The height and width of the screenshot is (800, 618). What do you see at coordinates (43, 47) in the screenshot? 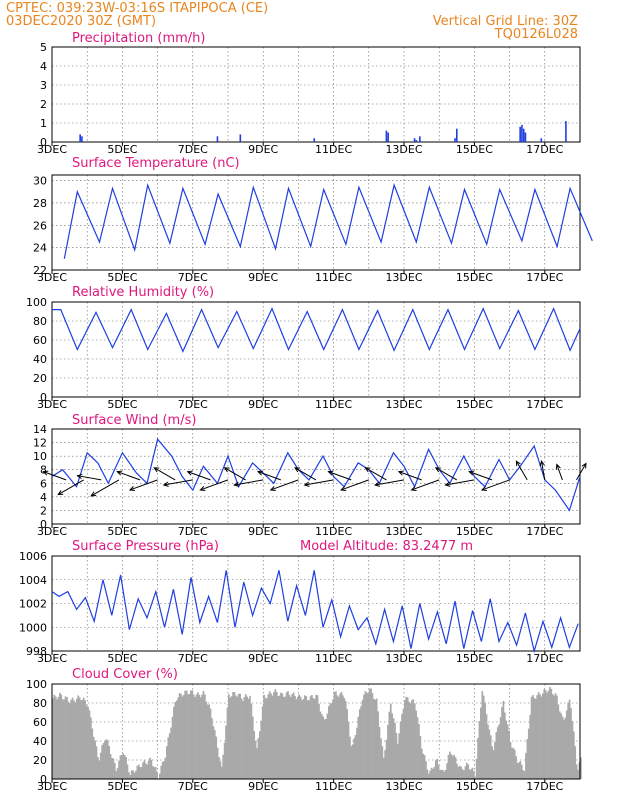
I see `y-tick-label: 5` at bounding box center [43, 47].